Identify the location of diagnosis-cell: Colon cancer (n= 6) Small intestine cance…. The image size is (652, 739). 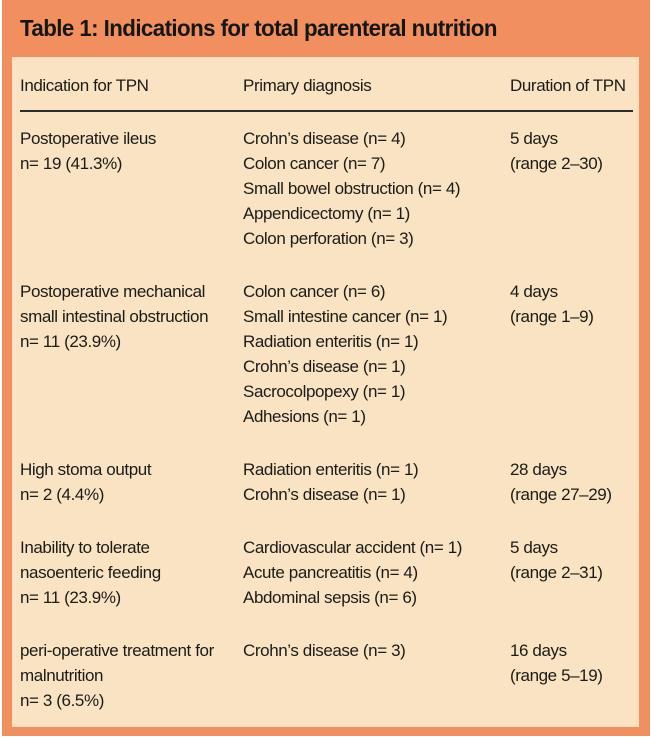
(376, 354).